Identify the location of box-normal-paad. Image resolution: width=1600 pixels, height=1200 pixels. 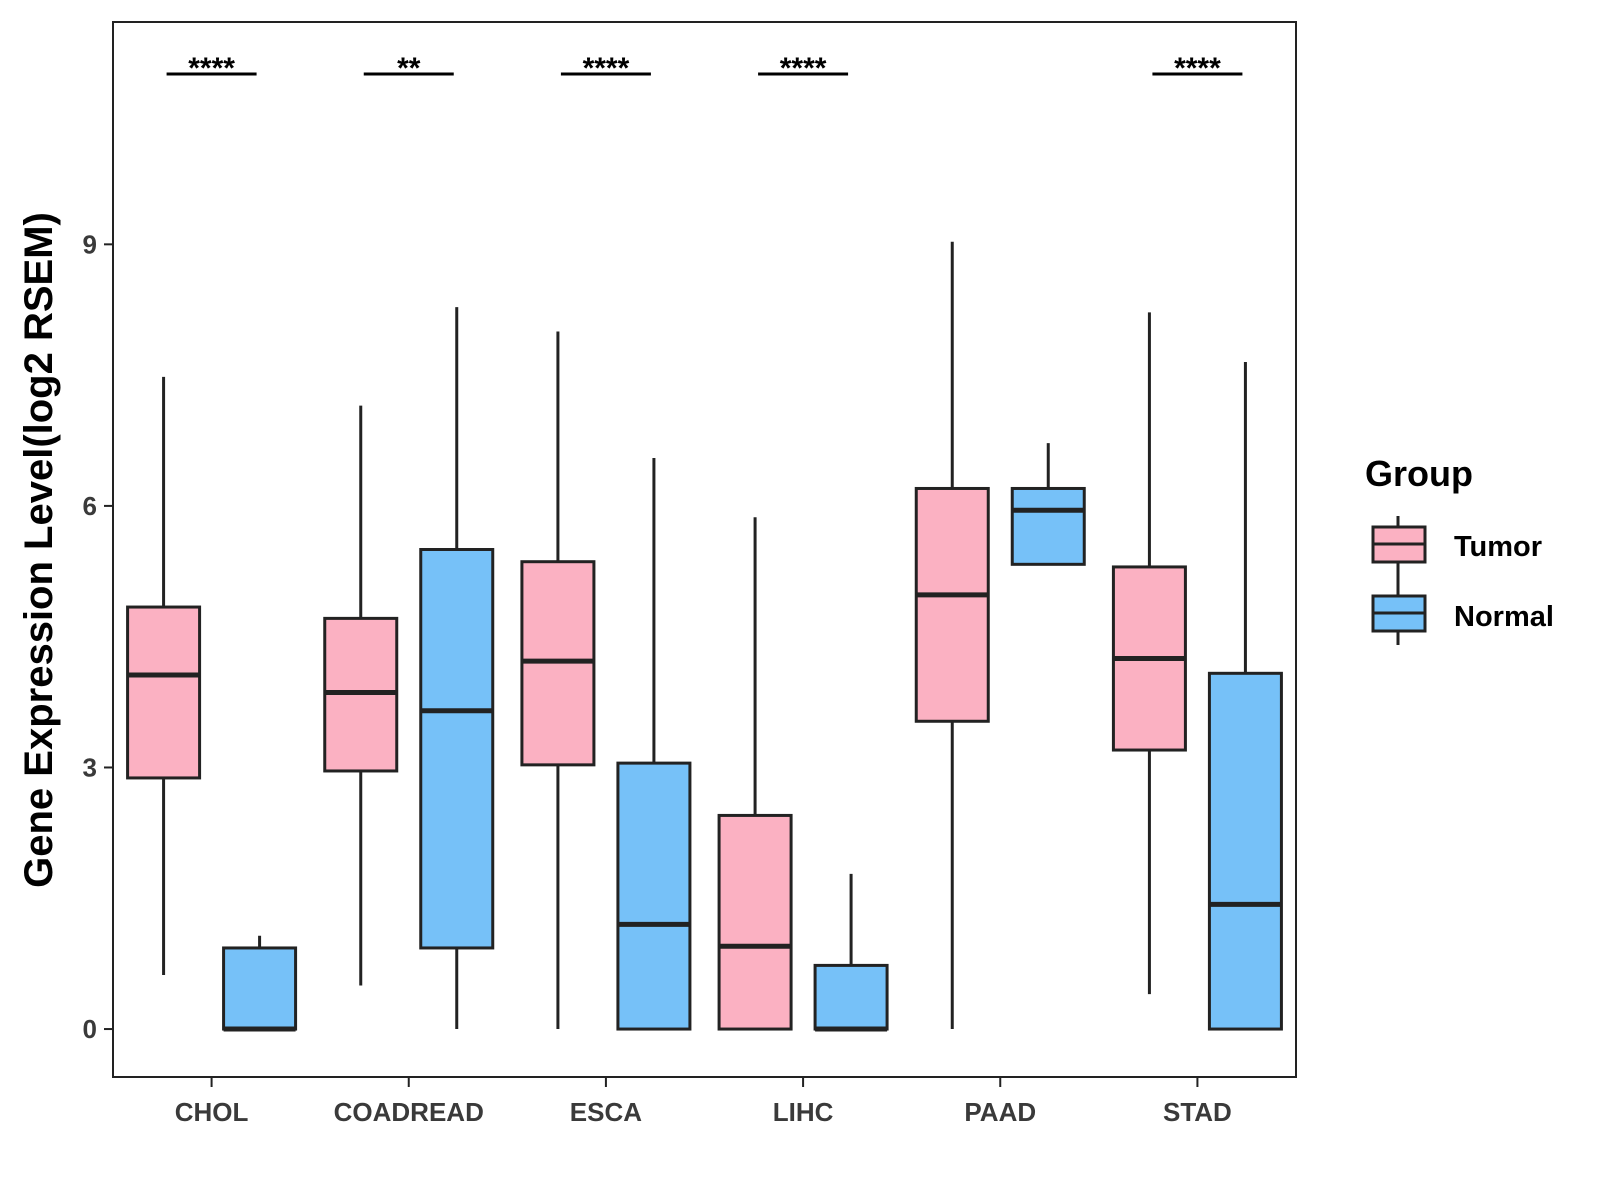
(1048, 504).